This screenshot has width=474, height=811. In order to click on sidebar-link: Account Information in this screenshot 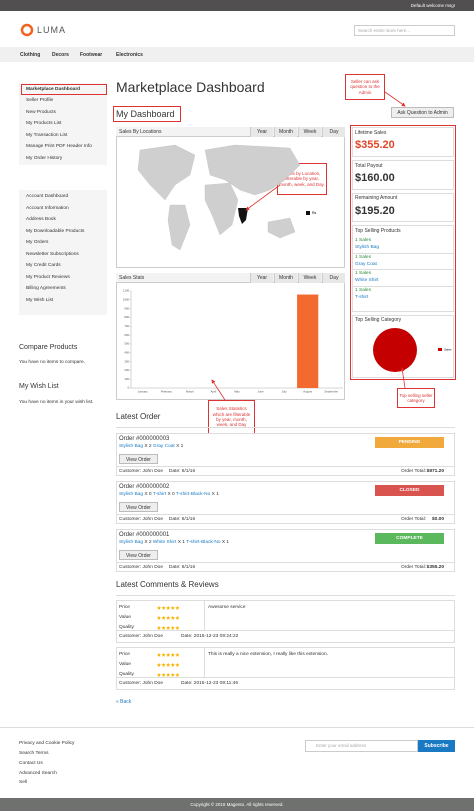, I will do `click(47, 208)`.